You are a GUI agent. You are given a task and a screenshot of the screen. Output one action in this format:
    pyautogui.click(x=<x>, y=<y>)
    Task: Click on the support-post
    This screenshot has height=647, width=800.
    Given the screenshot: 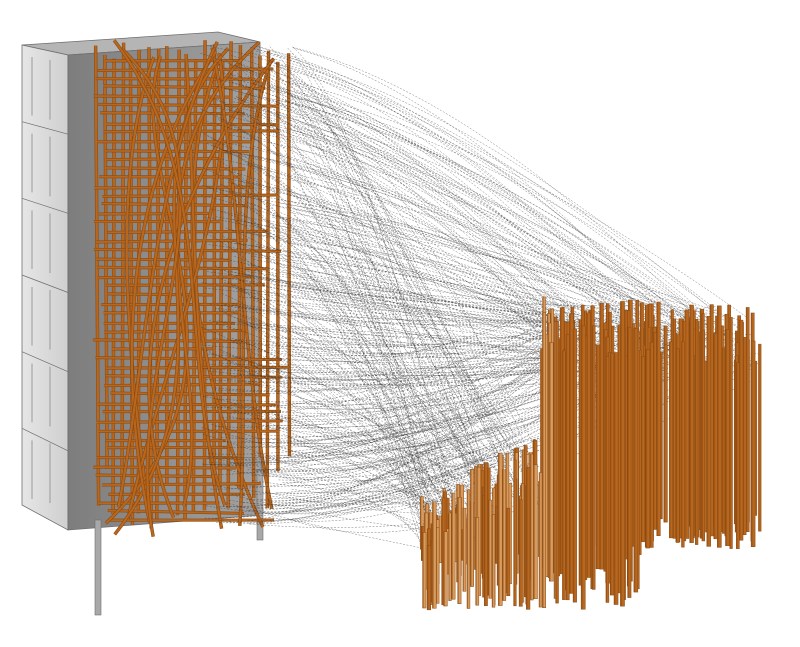 What is the action you would take?
    pyautogui.click(x=98, y=567)
    